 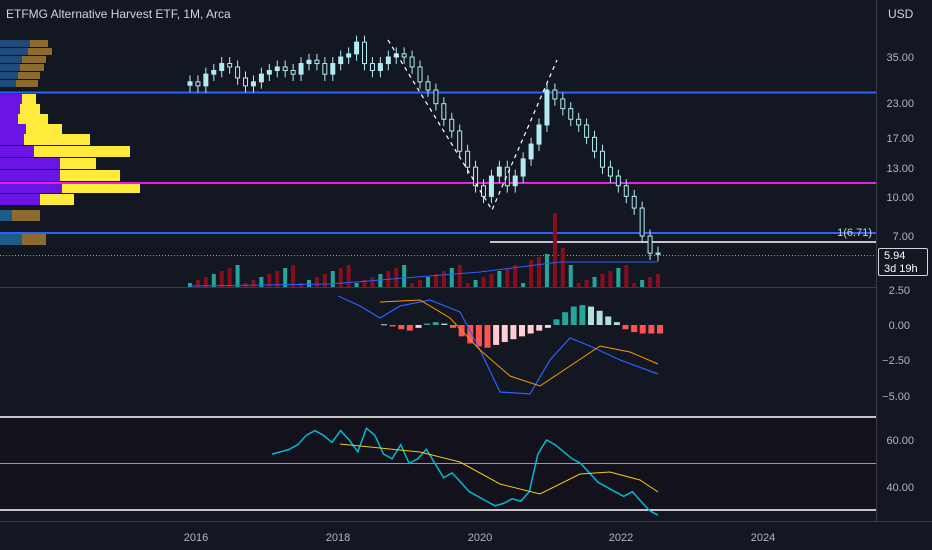 I want to click on signal-line, so click(x=519, y=343).